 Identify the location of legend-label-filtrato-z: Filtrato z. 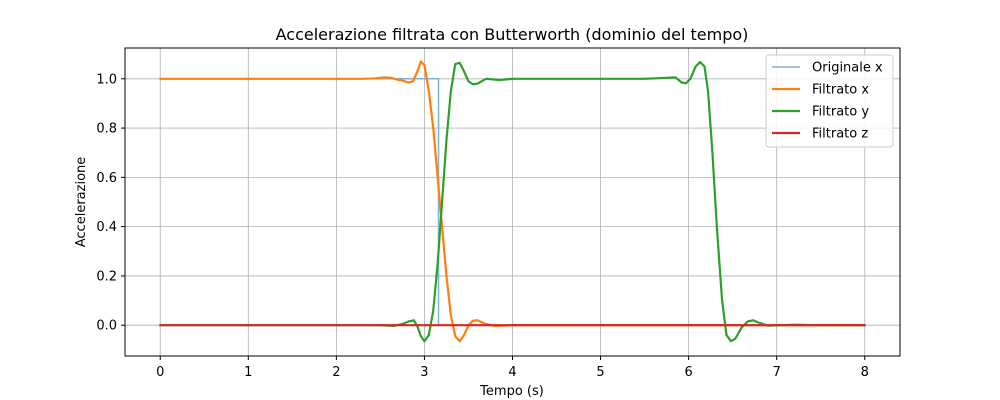
(840, 134).